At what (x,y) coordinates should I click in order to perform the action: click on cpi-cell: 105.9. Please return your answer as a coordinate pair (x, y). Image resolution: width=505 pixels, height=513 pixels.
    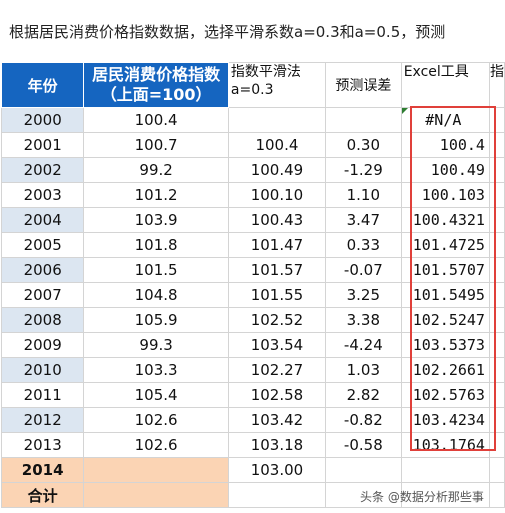
    Looking at the image, I should click on (156, 320).